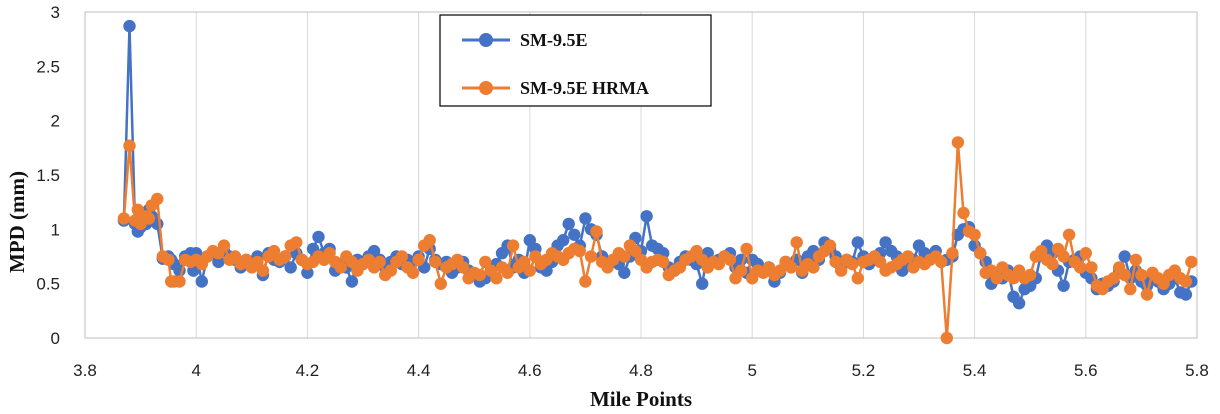 This screenshot has width=1220, height=414. What do you see at coordinates (1086, 370) in the screenshot?
I see `x-tick-label: 5.6` at bounding box center [1086, 370].